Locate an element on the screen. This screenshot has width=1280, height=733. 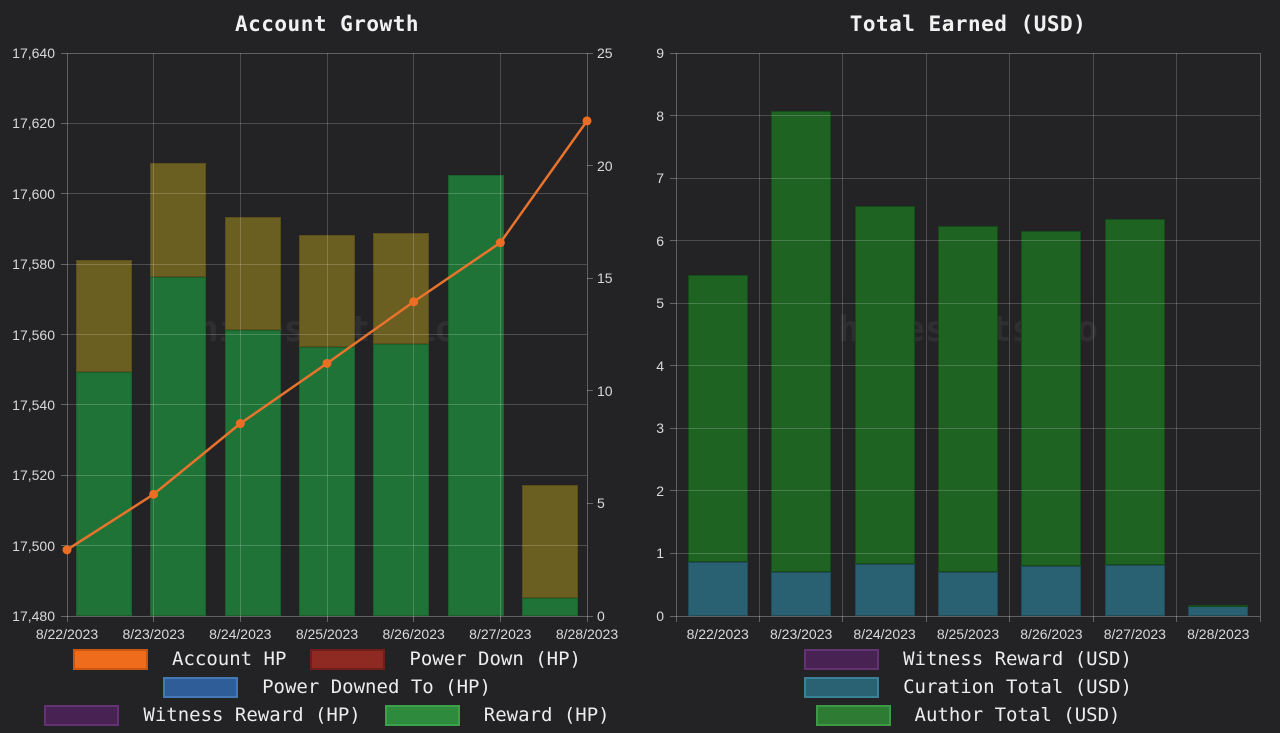
legend-item-account-hp: Account HP is located at coordinates (179, 659).